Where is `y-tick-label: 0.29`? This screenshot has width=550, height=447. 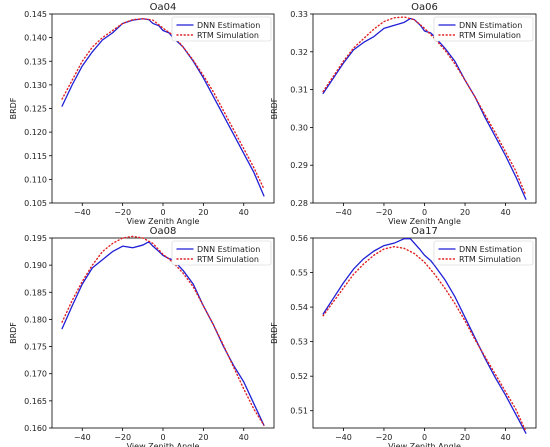
y-tick-label: 0.29 is located at coordinates (299, 165).